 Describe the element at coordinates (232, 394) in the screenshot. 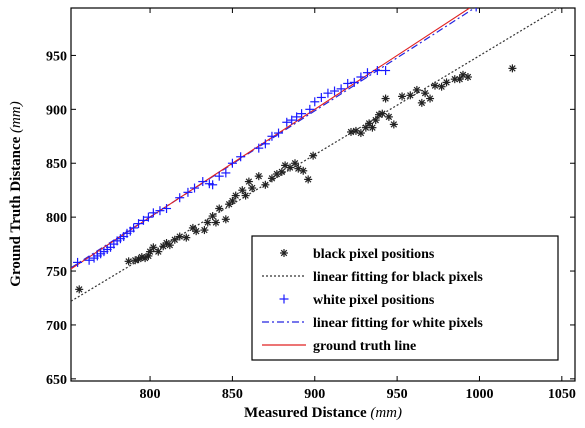

I see `x-tick-label: 850` at that location.